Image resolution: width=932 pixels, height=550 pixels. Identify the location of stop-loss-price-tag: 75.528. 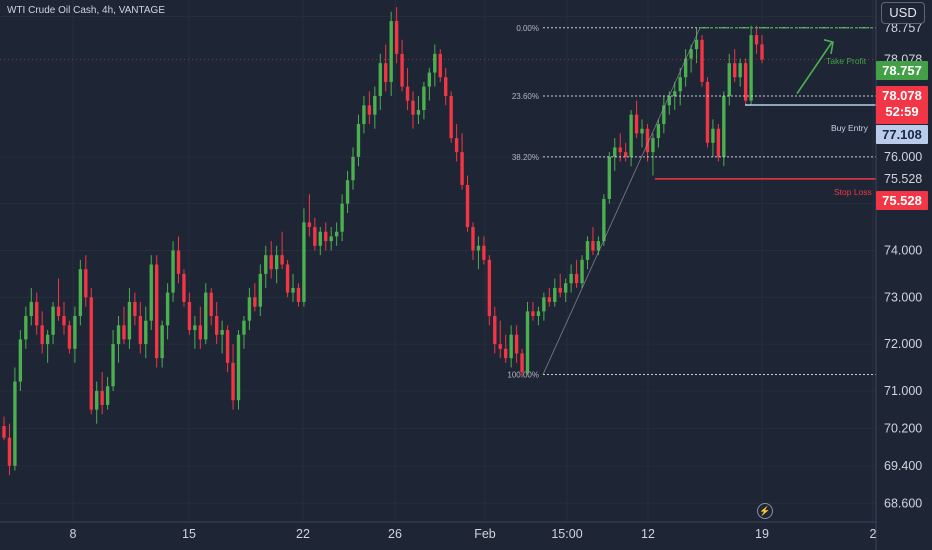
(902, 200).